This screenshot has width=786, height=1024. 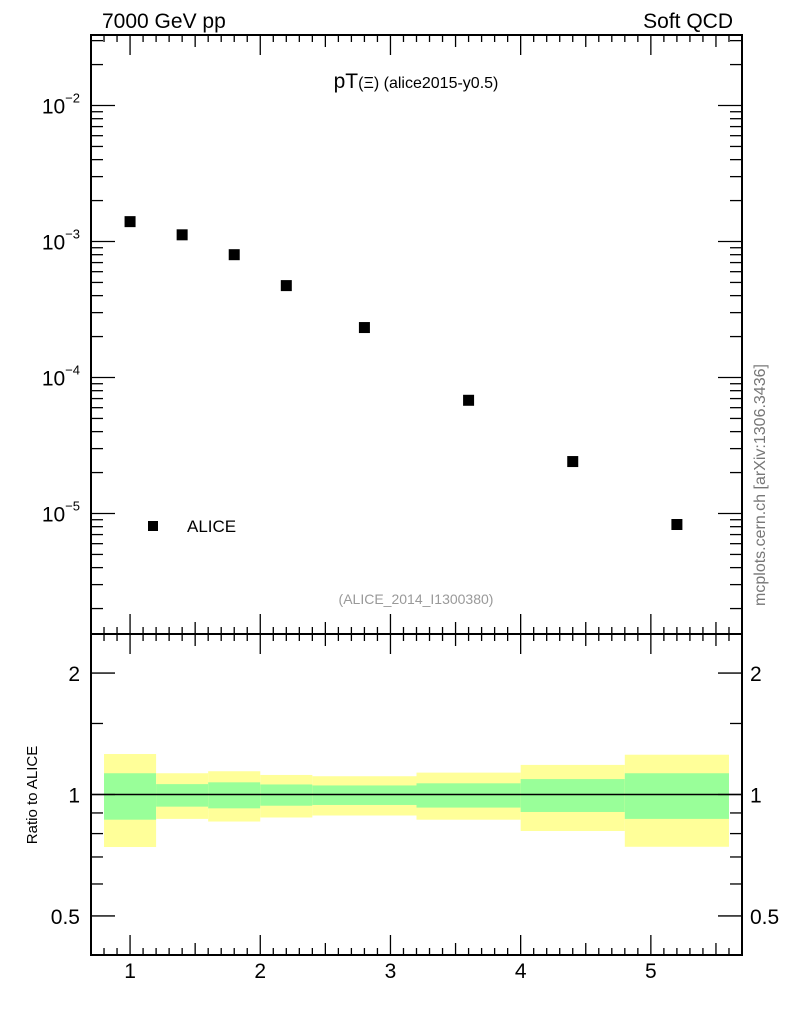 What do you see at coordinates (61, 105) in the screenshot?
I see `y-tick-label: 10⁻²` at bounding box center [61, 105].